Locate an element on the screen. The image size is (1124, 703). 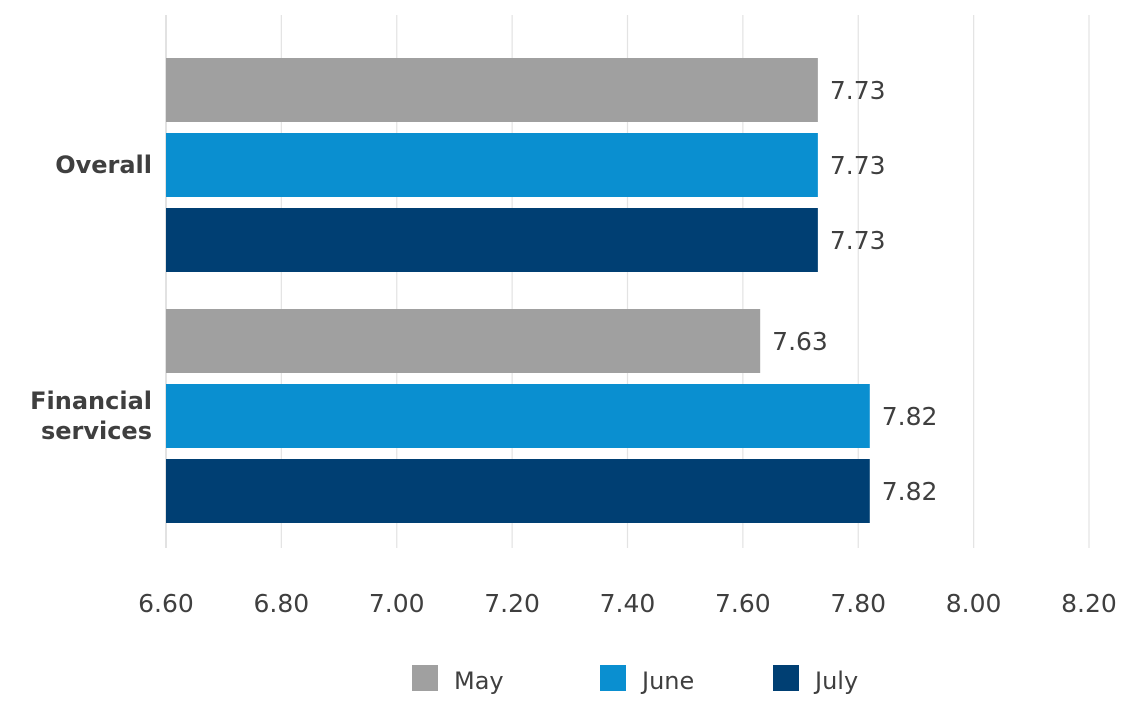
x-tick-label: 6.60 is located at coordinates (166, 603).